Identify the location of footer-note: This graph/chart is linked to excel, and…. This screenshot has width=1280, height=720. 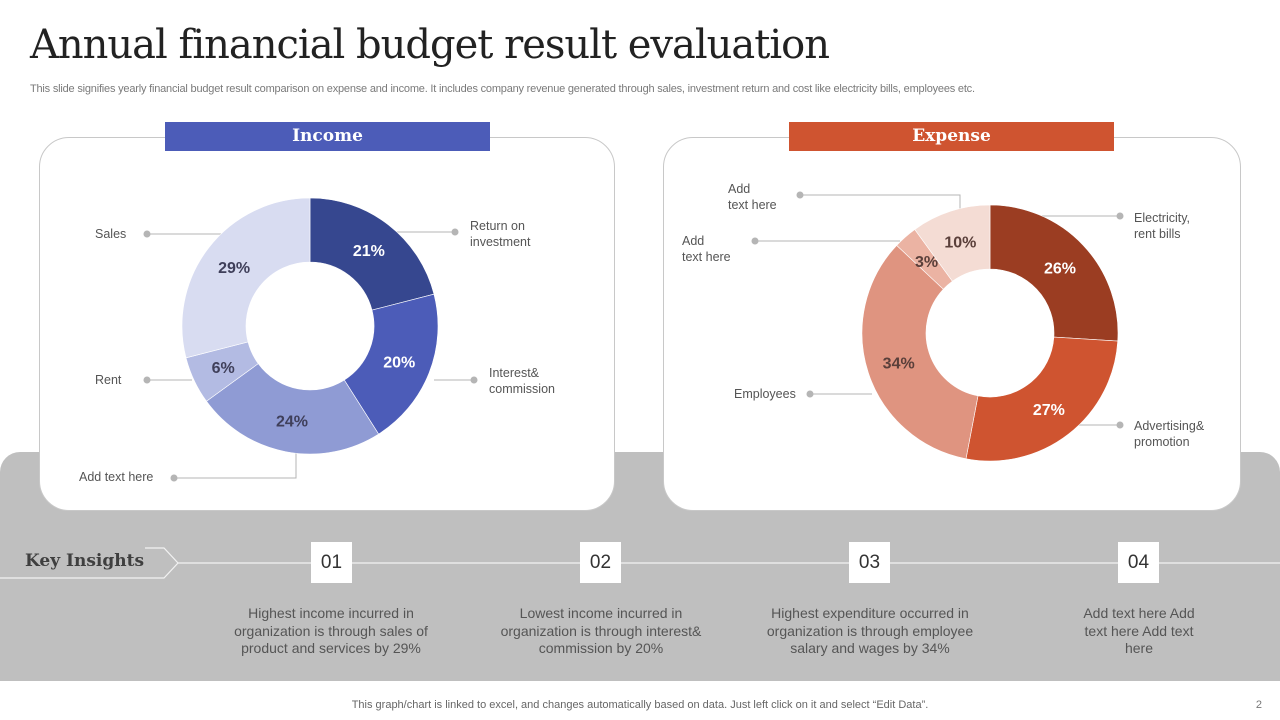
(640, 705).